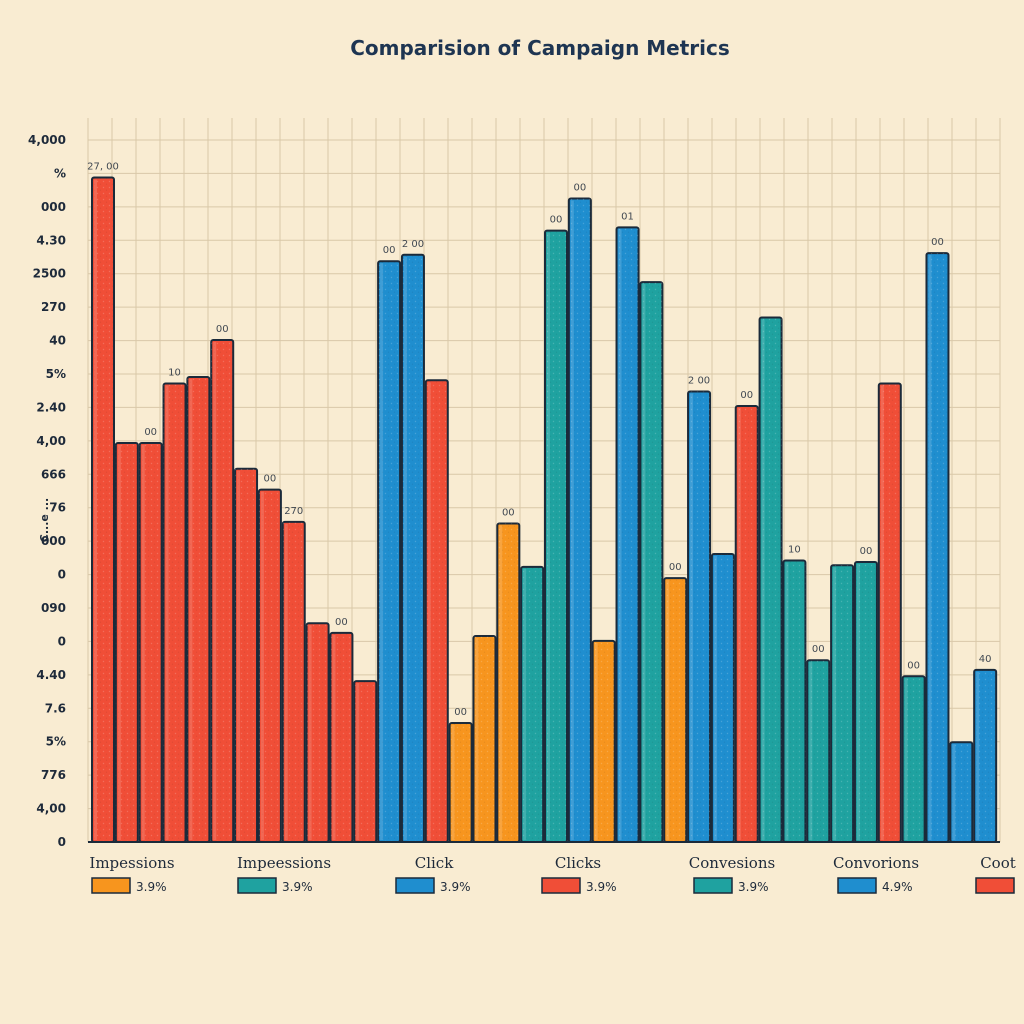 Image resolution: width=1024 pixels, height=1024 pixels. What do you see at coordinates (49, 274) in the screenshot?
I see `y-tick-label: 2500` at bounding box center [49, 274].